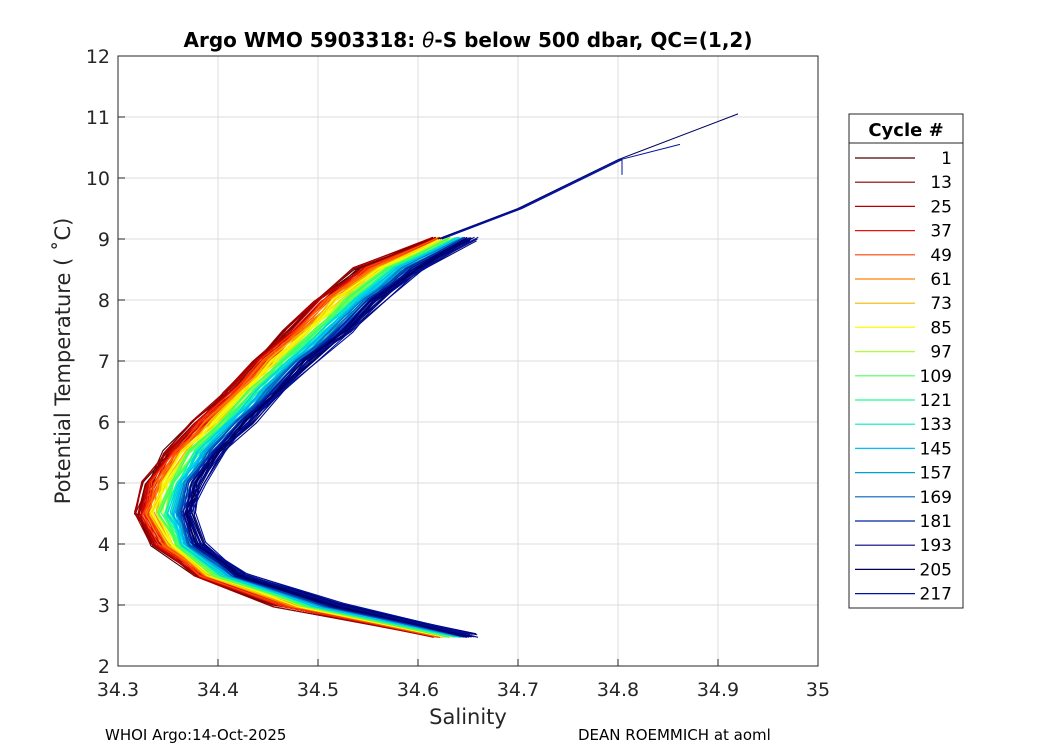  I want to click on x-tick-label: 34.9, so click(718, 690).